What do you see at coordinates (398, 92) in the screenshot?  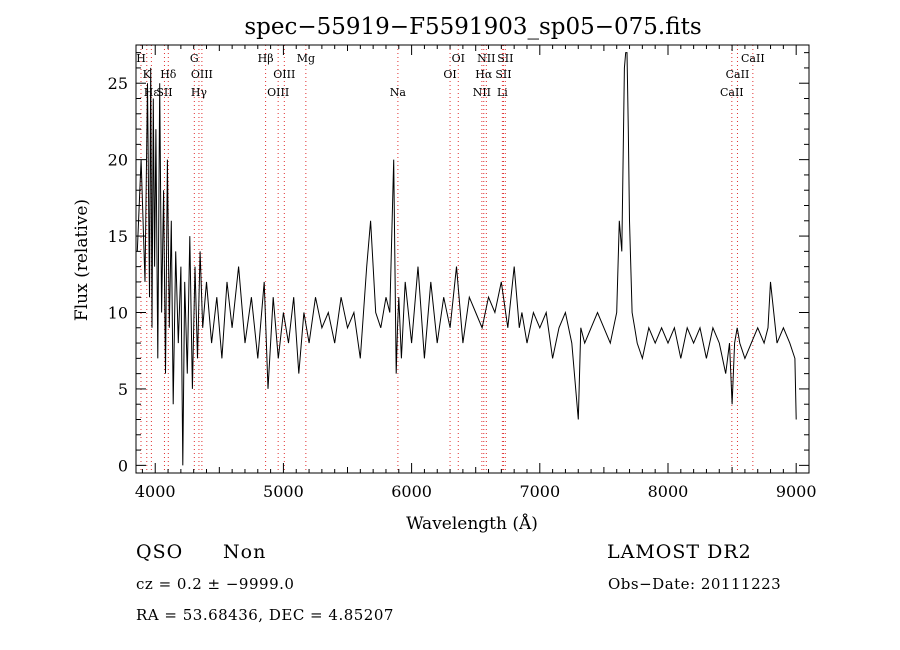 I see `line-marker-label: Na` at bounding box center [398, 92].